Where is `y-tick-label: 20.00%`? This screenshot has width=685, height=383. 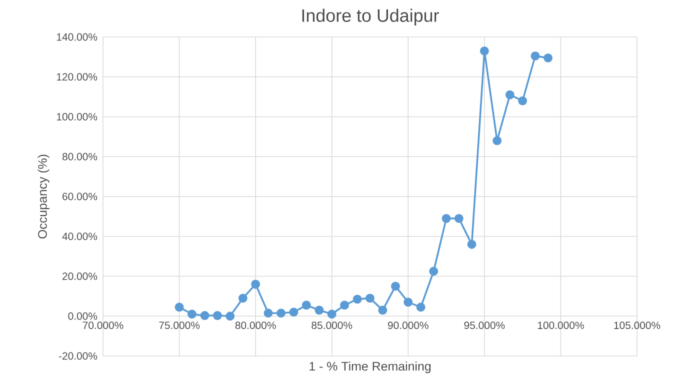
y-tick-label: 20.00% is located at coordinates (80, 276).